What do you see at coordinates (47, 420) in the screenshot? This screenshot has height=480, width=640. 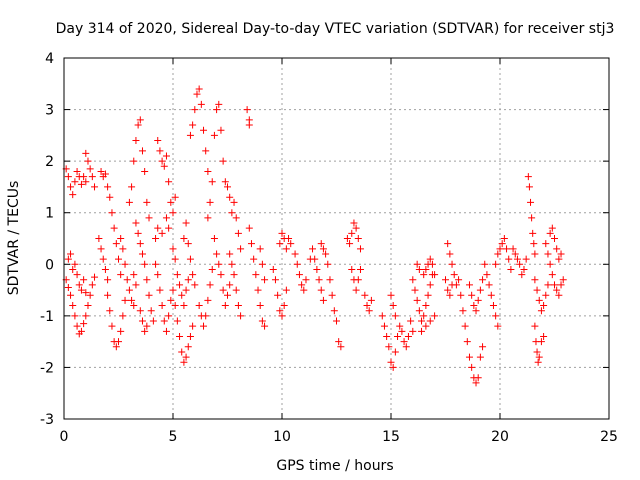 I see `y-tick-label: -3` at bounding box center [47, 420].